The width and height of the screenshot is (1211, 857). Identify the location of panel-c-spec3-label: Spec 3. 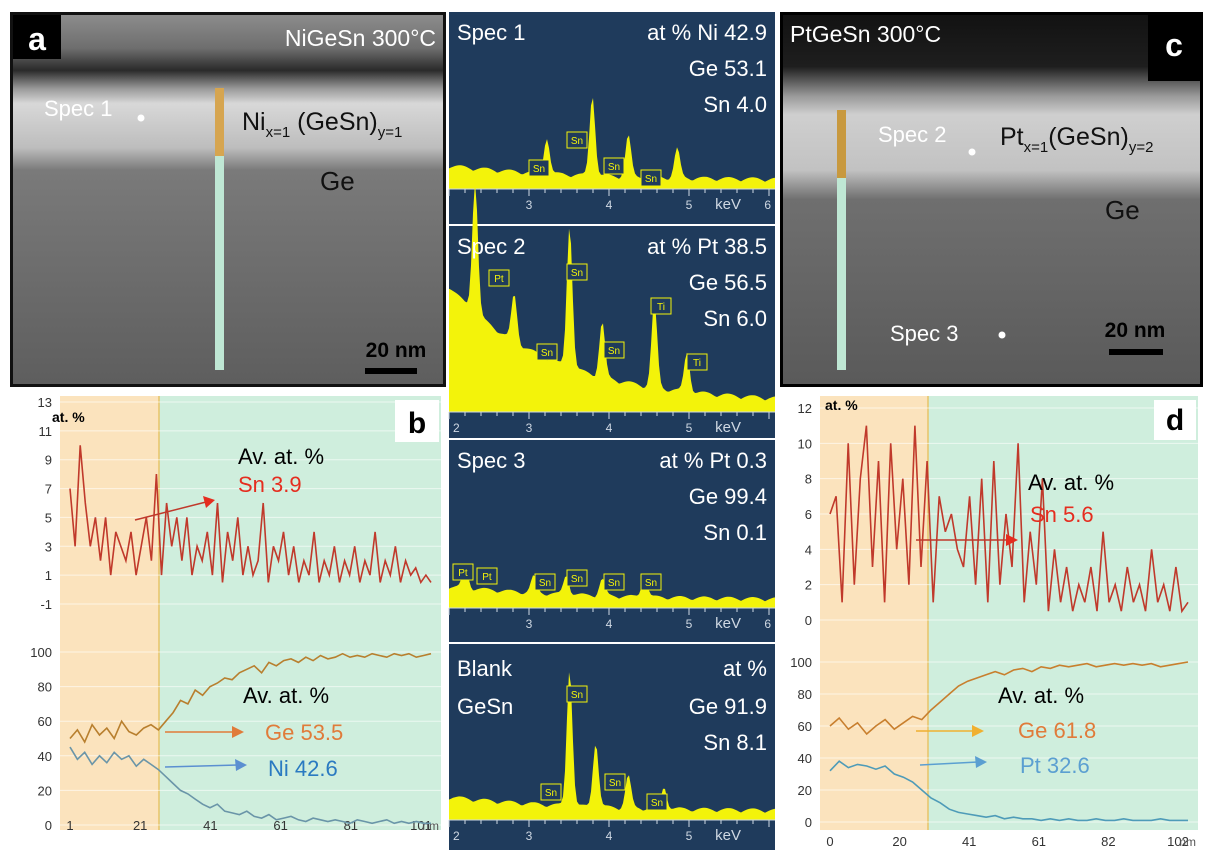
(924, 333).